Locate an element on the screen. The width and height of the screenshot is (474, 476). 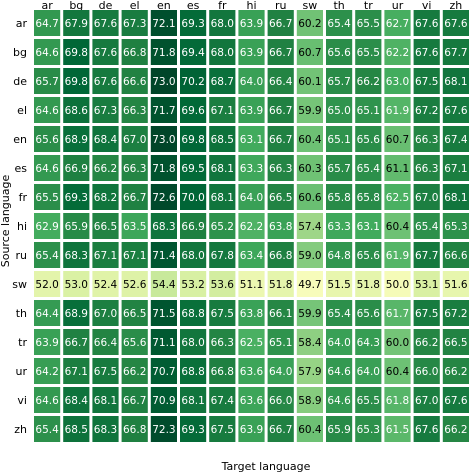
heatmap-cell-en-es is located at coordinates (193, 139).